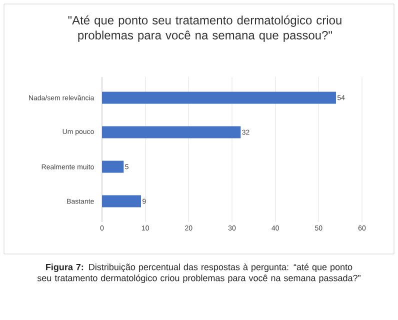 The height and width of the screenshot is (320, 398). I want to click on text: Figura 7: Distribuição percentual das respostas à pergunta: “até que ponto seu tratamento dermatológico criou problemas para você na semana passada?”, so click(198, 274).